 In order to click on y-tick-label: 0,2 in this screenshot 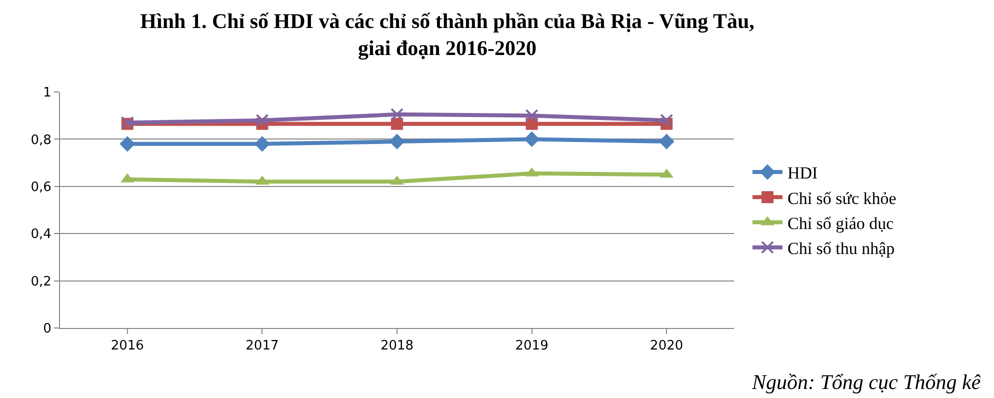, I will do `click(41, 282)`.